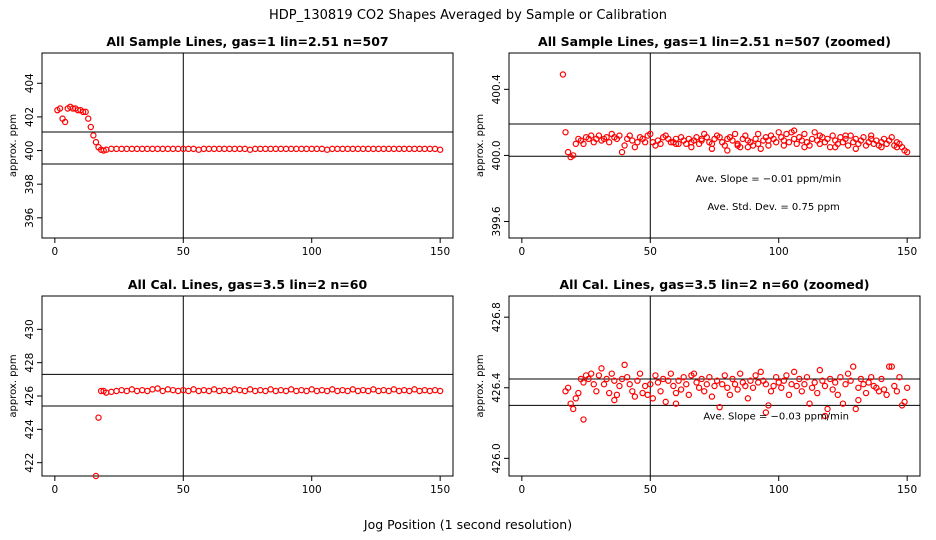 The image size is (936, 540). What do you see at coordinates (773, 207) in the screenshot?
I see `annotation: Ave. Std. Dev. = 0.75 ppm` at bounding box center [773, 207].